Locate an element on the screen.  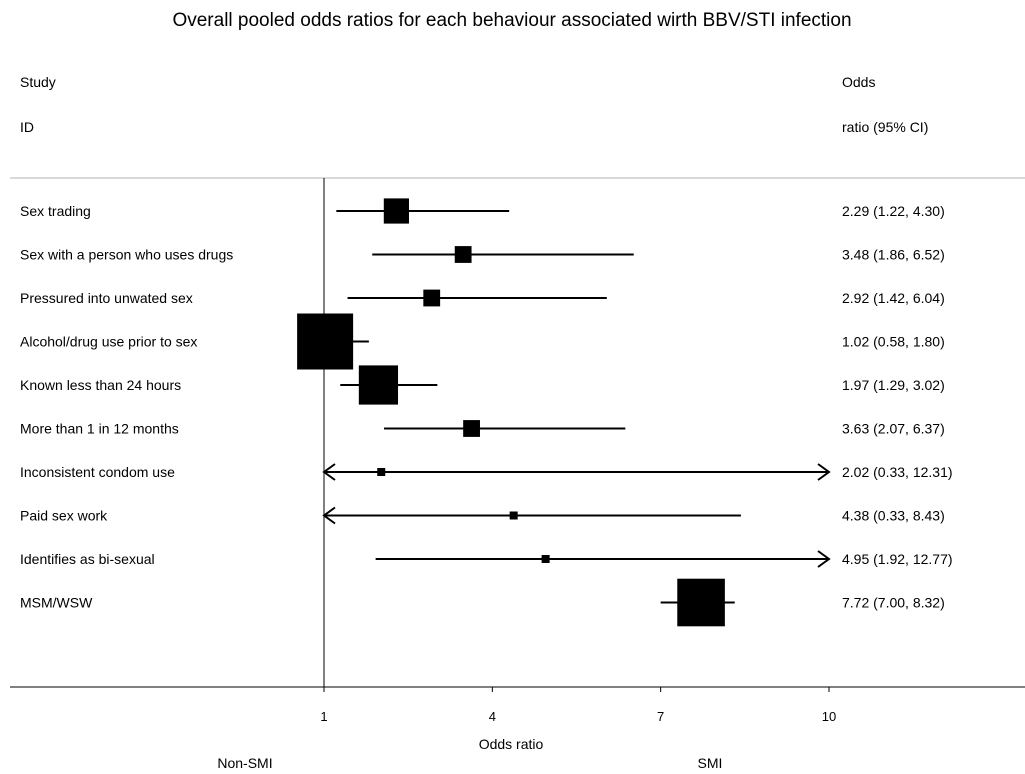
row-ci-text: 2.29 (1.22, 4.30) is located at coordinates (893, 211).